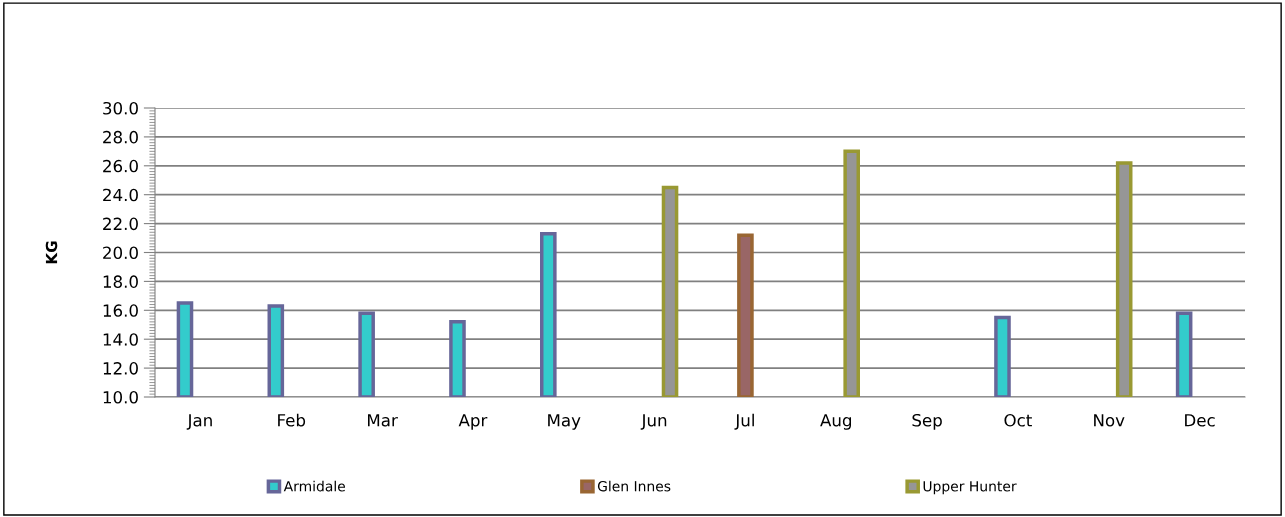 The width and height of the screenshot is (1285, 517). What do you see at coordinates (1018, 420) in the screenshot?
I see `x-tick-label: Oct` at bounding box center [1018, 420].